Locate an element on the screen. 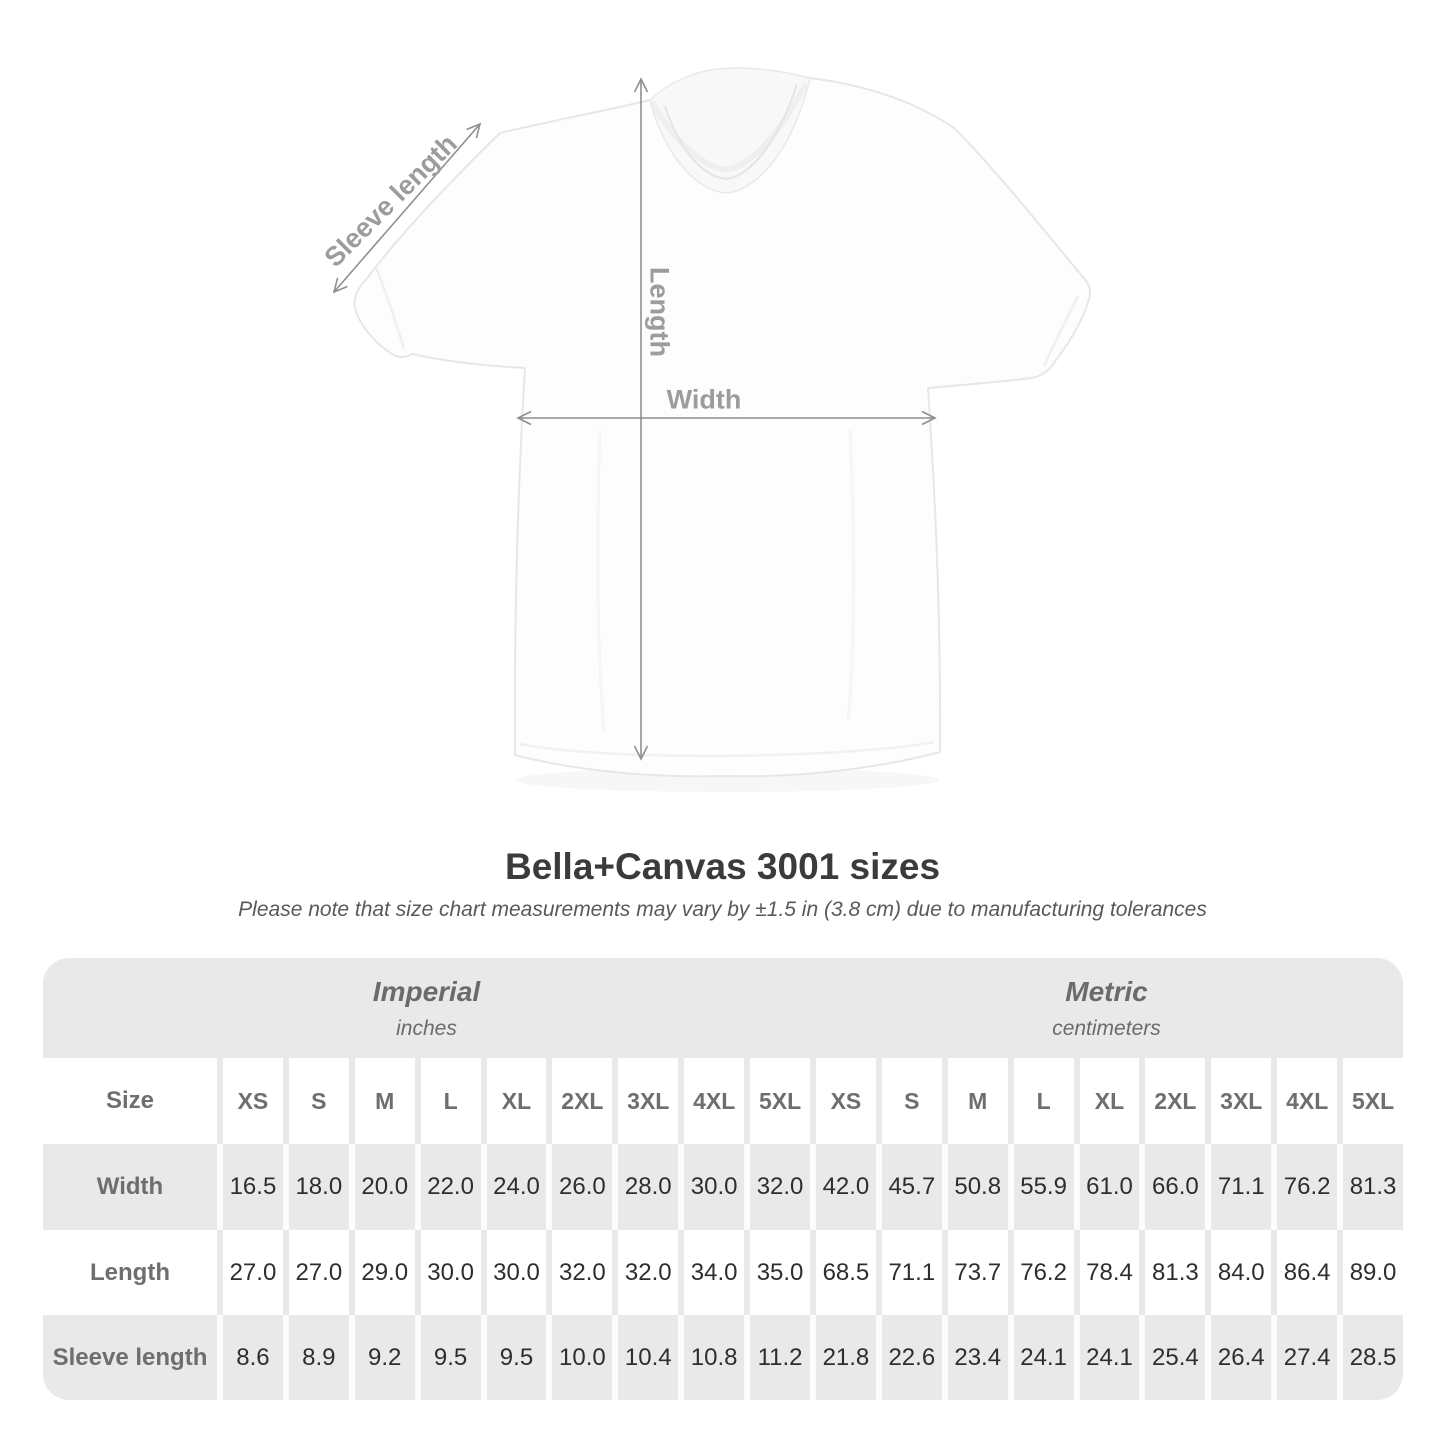 The height and width of the screenshot is (1445, 1445). table-cell: 61.0 is located at coordinates (1106, 1187).